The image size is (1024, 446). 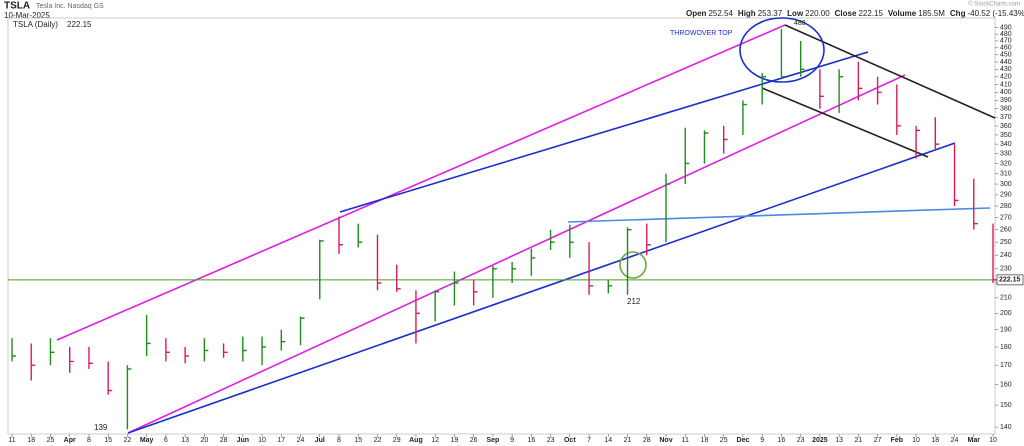 I want to click on y-tick-label: 230, so click(x=1006, y=269).